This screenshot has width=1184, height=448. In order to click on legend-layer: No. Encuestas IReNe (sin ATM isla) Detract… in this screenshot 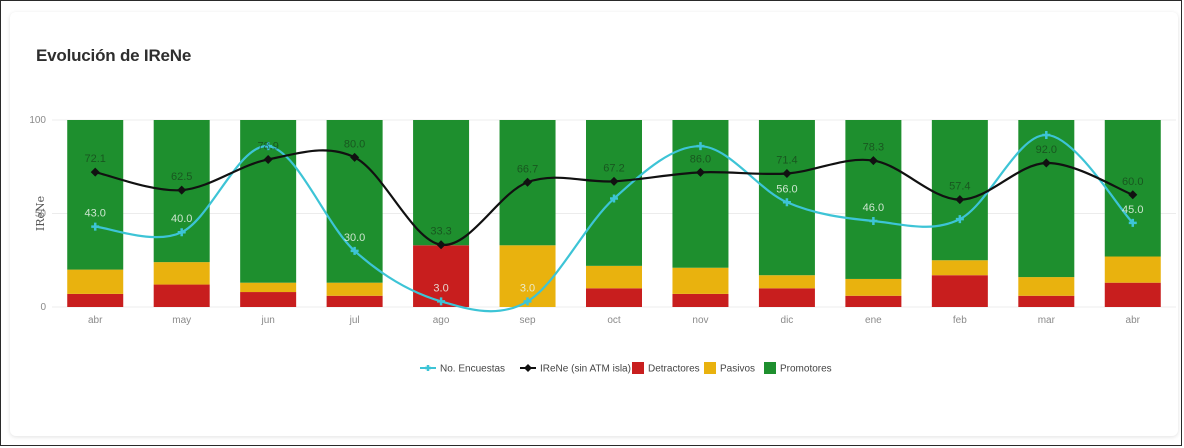, I will do `click(626, 368)`.